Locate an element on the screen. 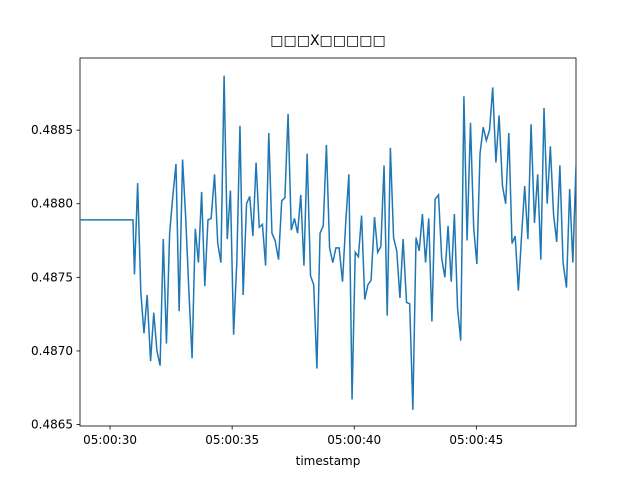 This screenshot has width=640, height=480. y-tick-label: 0.4870 is located at coordinates (52, 351).